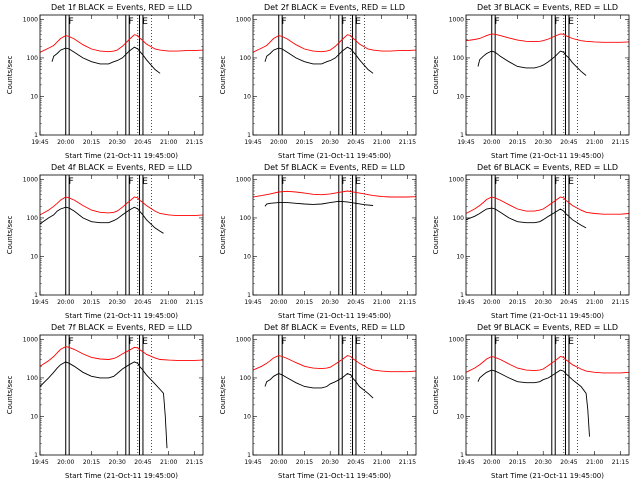  I want to click on chart-title: Det 6f BLACK = Events, RED = LLD, so click(547, 167).